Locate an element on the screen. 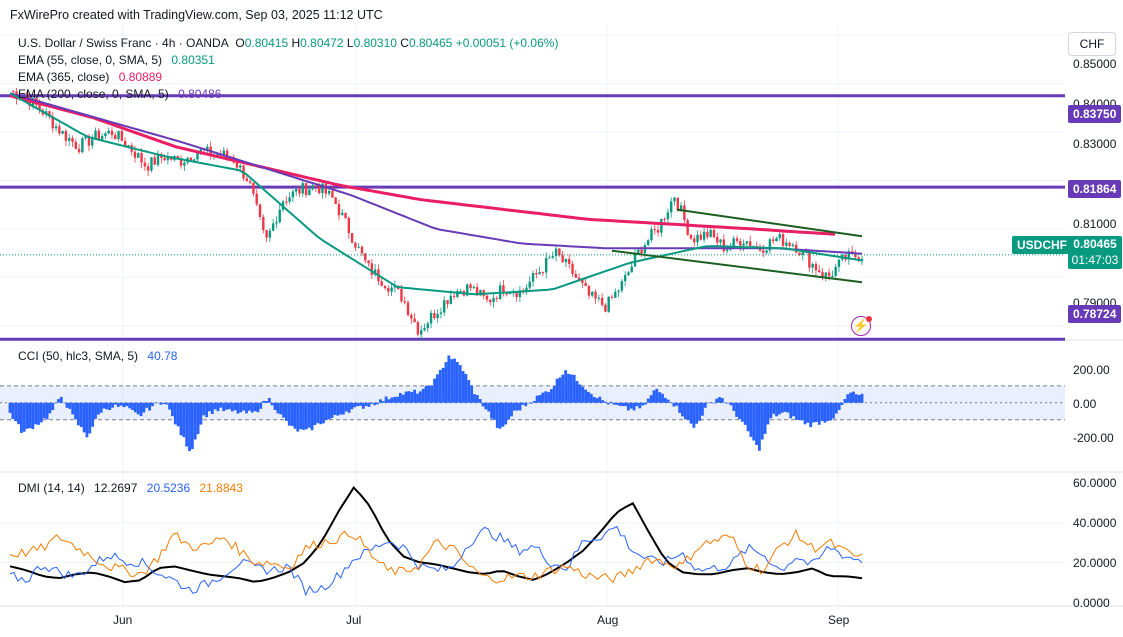 The image size is (1123, 637). cci-title: CCI (50, hlc3, SMA, 5) is located at coordinates (78, 356).